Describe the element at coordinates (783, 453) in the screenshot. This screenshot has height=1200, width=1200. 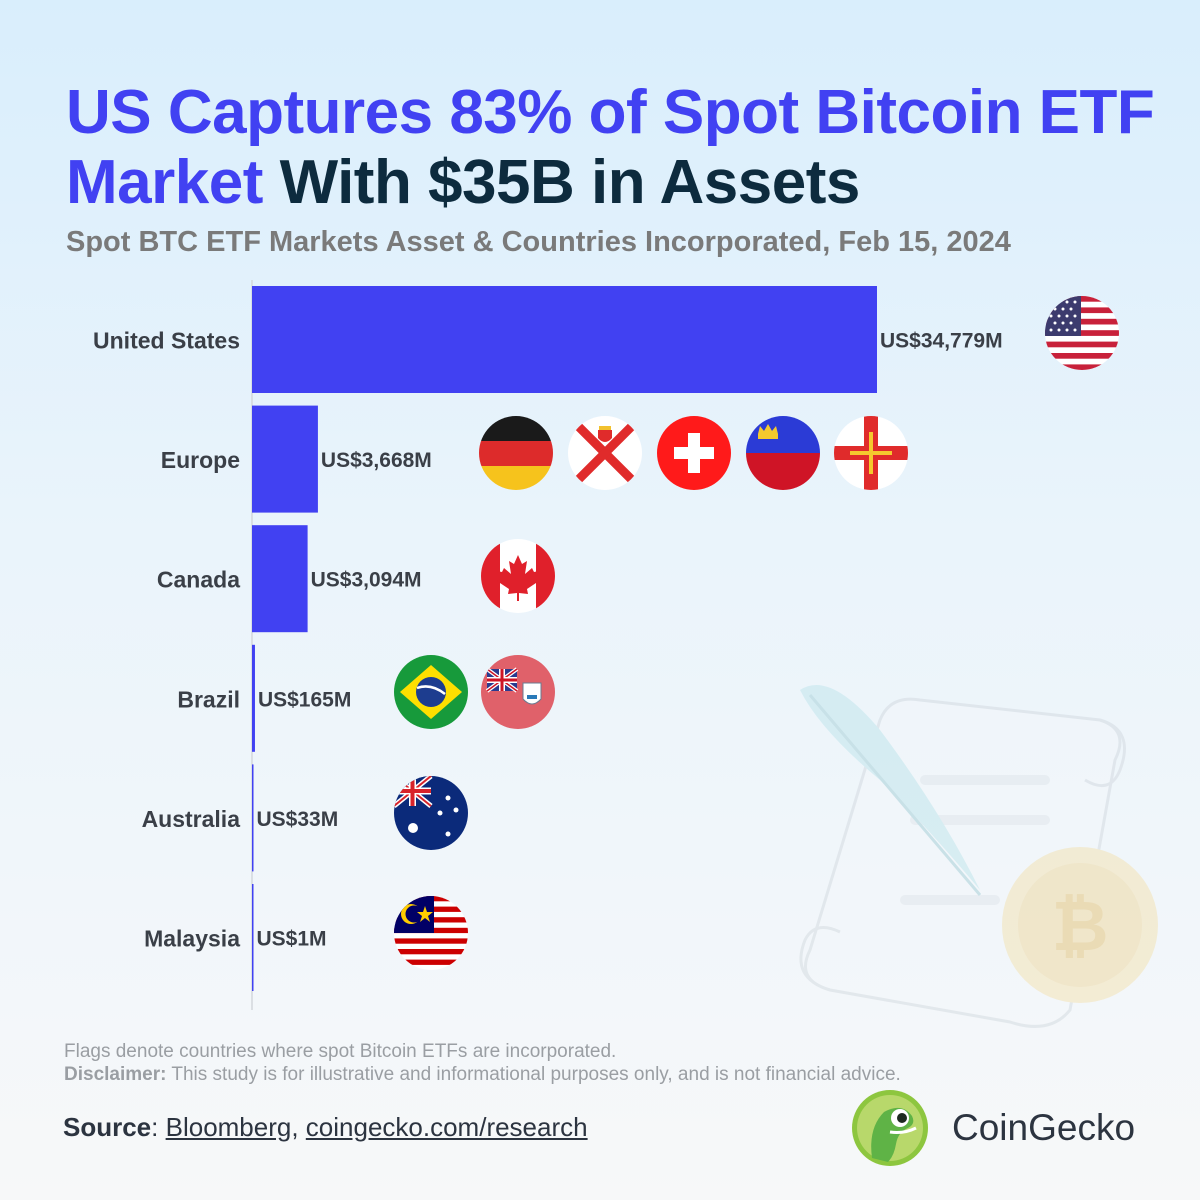
I see `liechtenstein-flag-icon` at that location.